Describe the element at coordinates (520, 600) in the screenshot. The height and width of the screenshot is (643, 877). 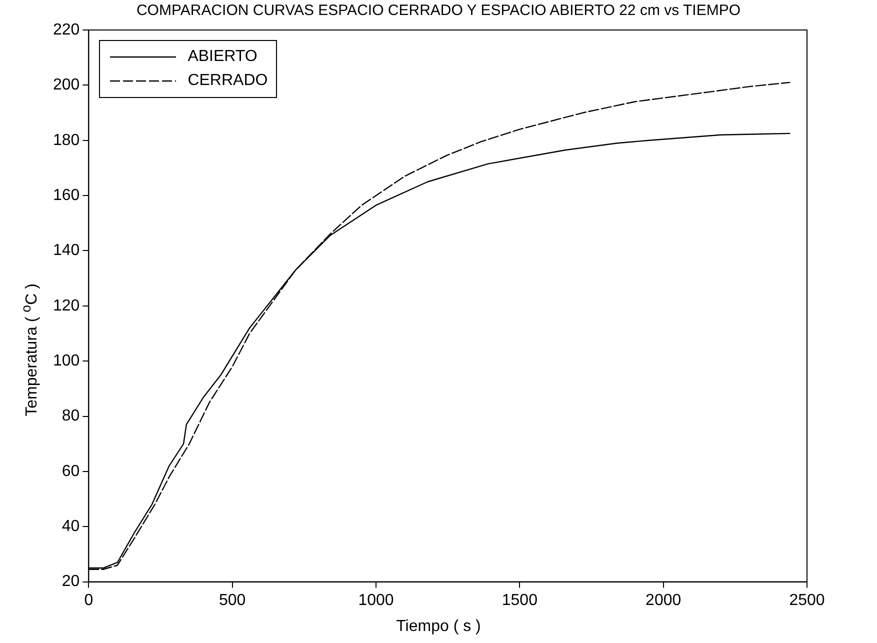
I see `x-tick-label: 1500` at that location.